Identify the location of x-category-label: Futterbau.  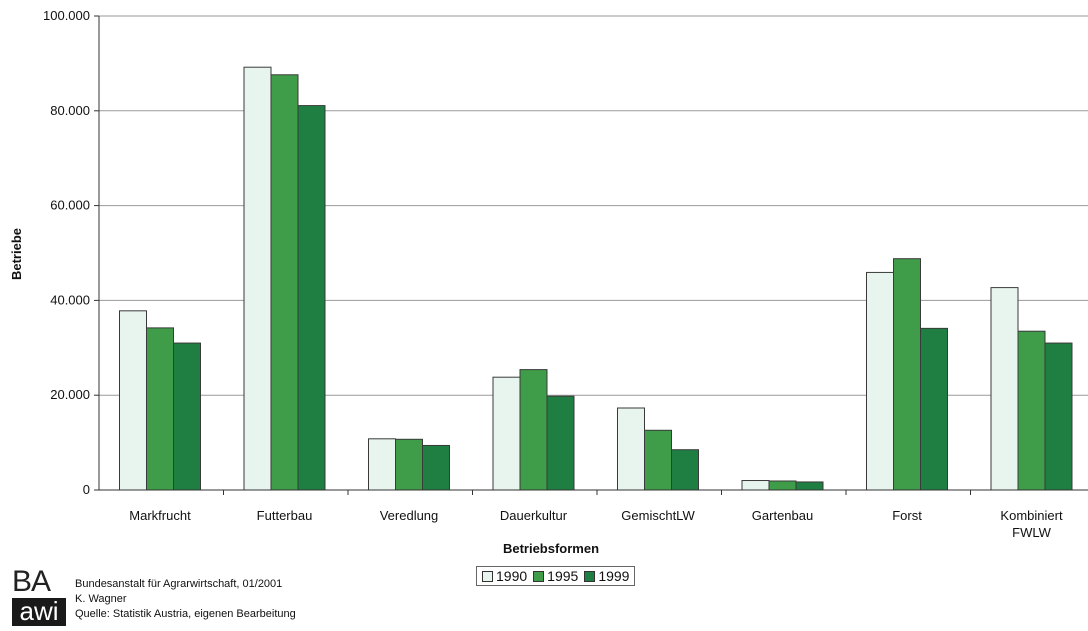
(285, 515).